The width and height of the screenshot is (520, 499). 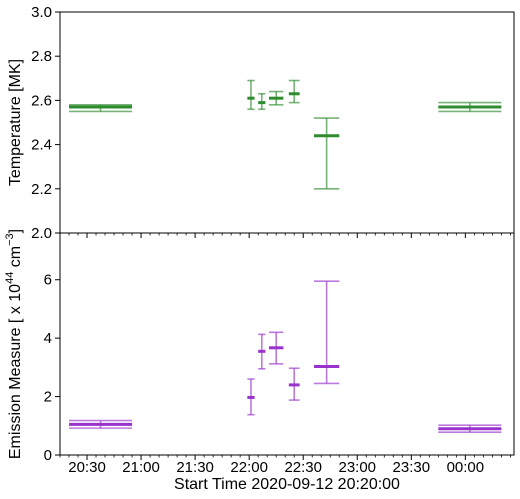 I want to click on emission-ylabel-exp2: −3, so click(x=10, y=239).